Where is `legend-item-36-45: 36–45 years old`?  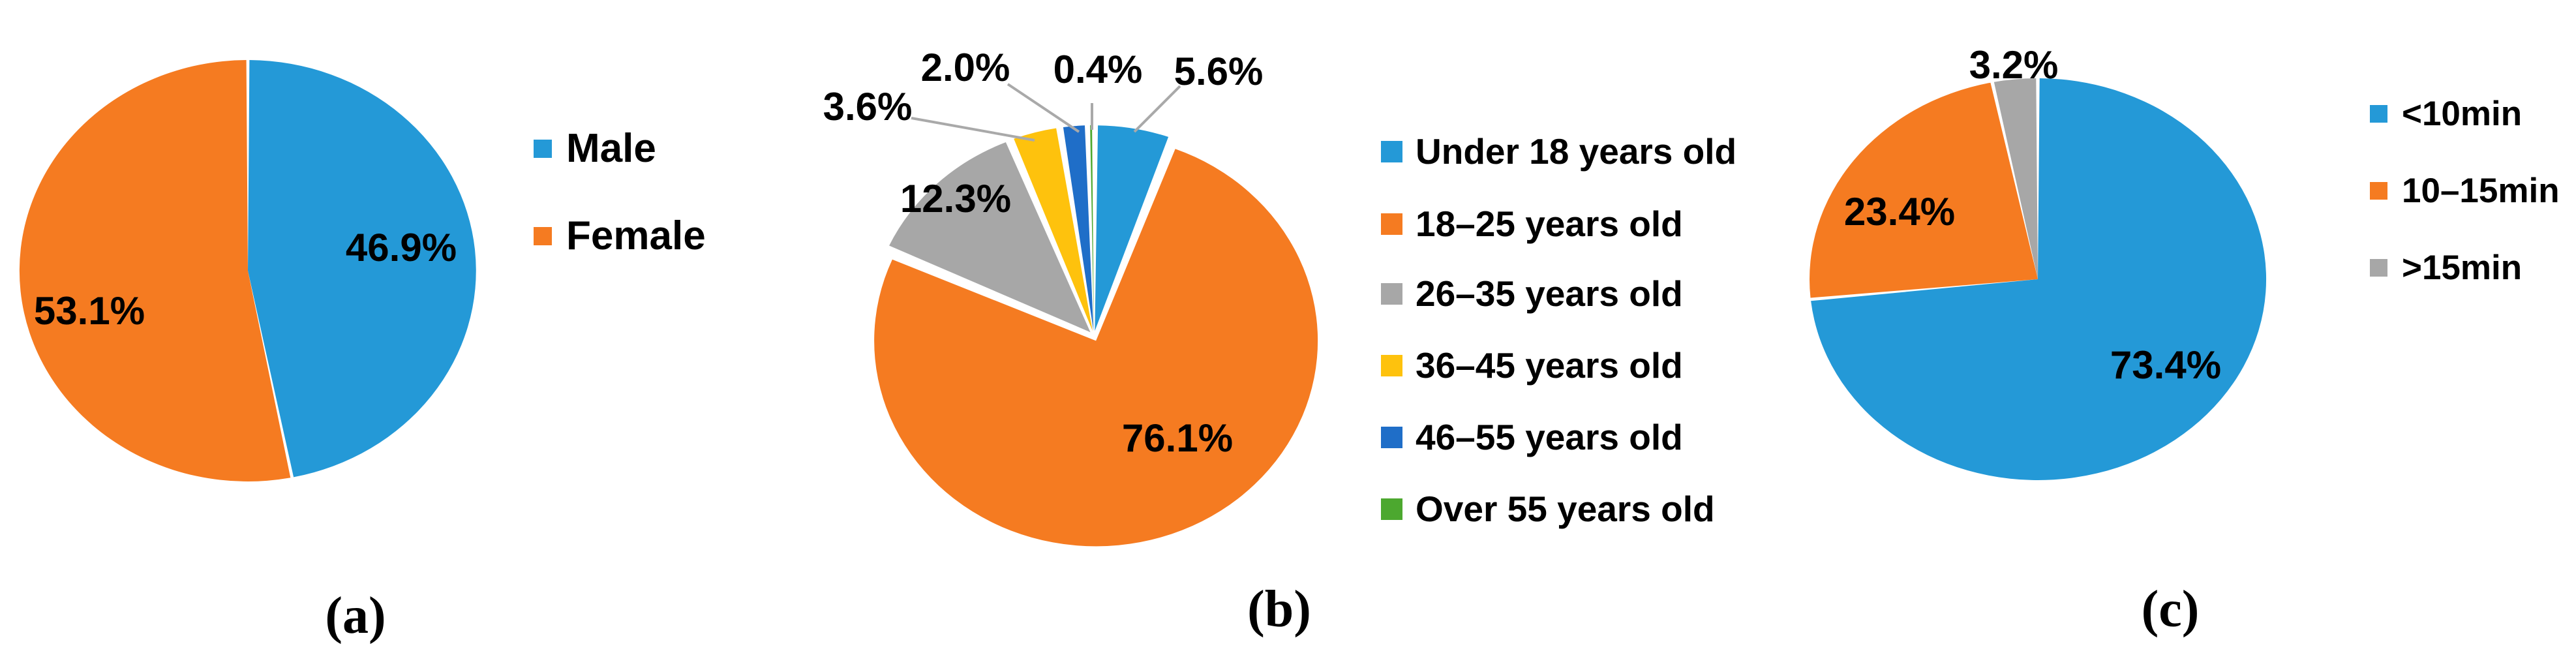
legend-item-36-45: 36–45 years old is located at coordinates (1532, 365).